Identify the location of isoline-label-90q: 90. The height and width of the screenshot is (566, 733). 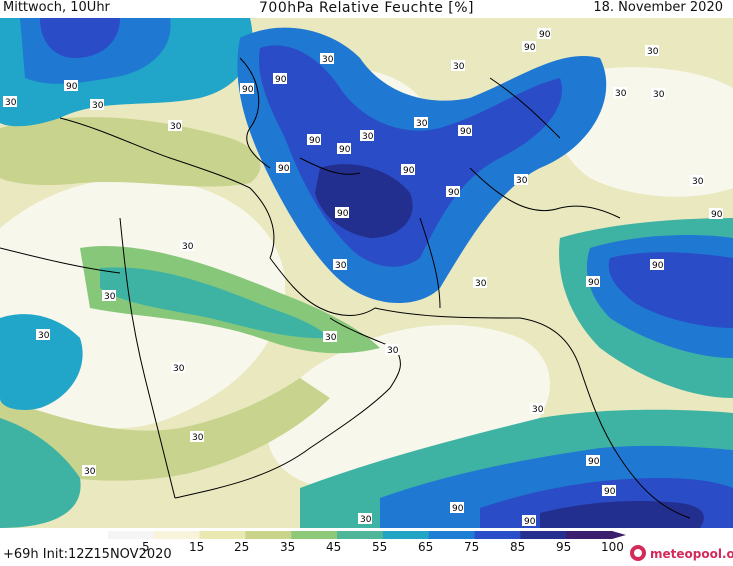
(609, 491).